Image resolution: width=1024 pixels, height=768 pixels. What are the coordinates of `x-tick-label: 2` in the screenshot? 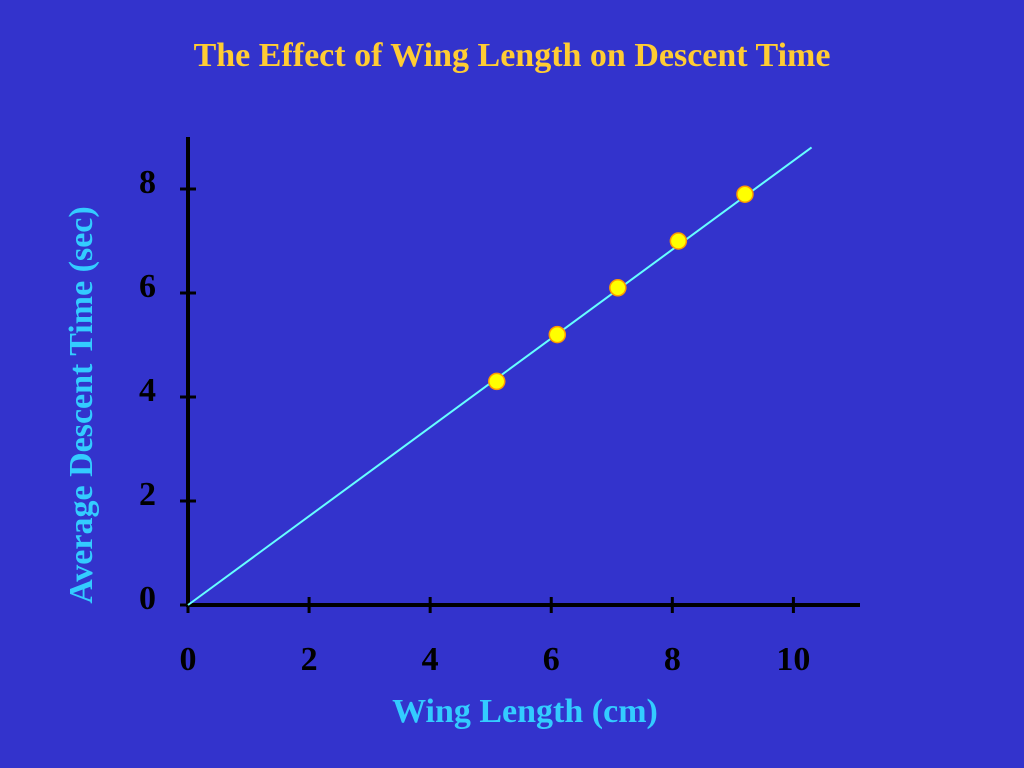 It's located at (309, 659).